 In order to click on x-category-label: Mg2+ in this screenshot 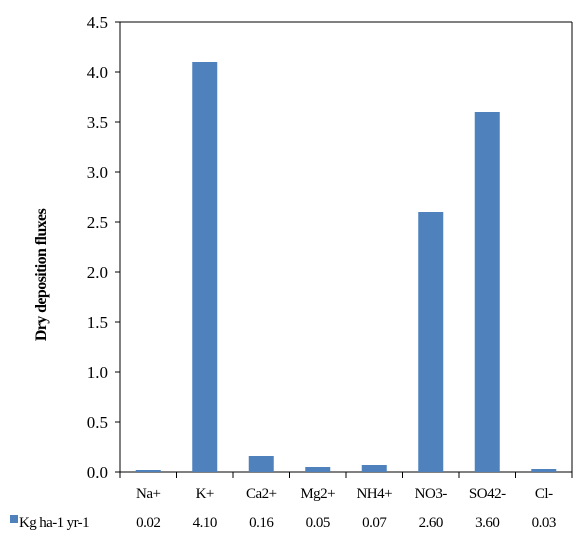, I will do `click(317, 494)`.